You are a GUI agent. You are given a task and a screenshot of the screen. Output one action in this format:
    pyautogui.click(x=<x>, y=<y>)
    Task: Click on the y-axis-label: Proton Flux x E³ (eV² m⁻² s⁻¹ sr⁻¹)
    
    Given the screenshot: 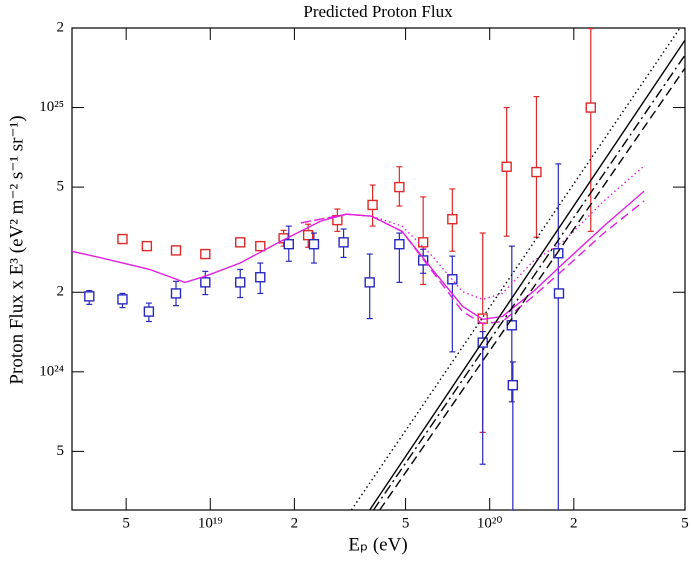 What is the action you would take?
    pyautogui.click(x=16, y=249)
    